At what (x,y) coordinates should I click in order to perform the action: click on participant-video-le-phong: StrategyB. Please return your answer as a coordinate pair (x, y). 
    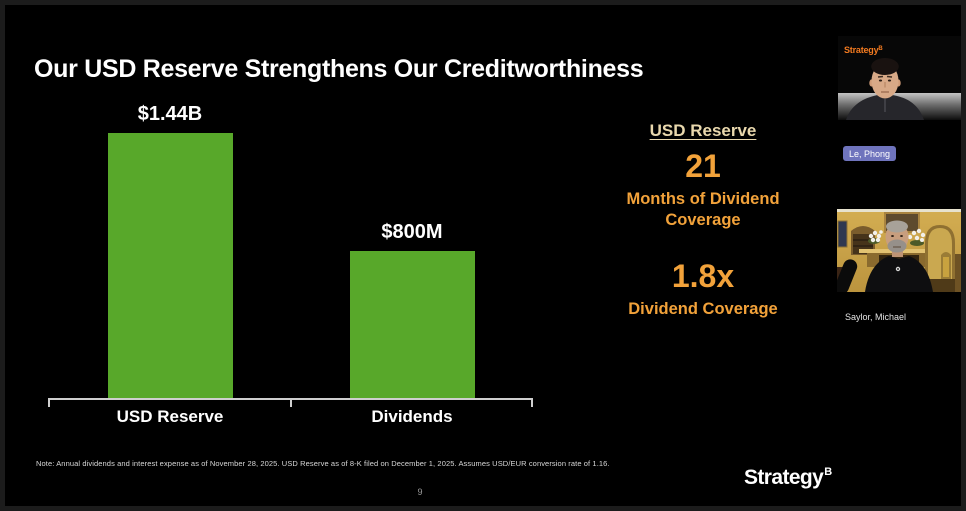
    Looking at the image, I should click on (899, 78).